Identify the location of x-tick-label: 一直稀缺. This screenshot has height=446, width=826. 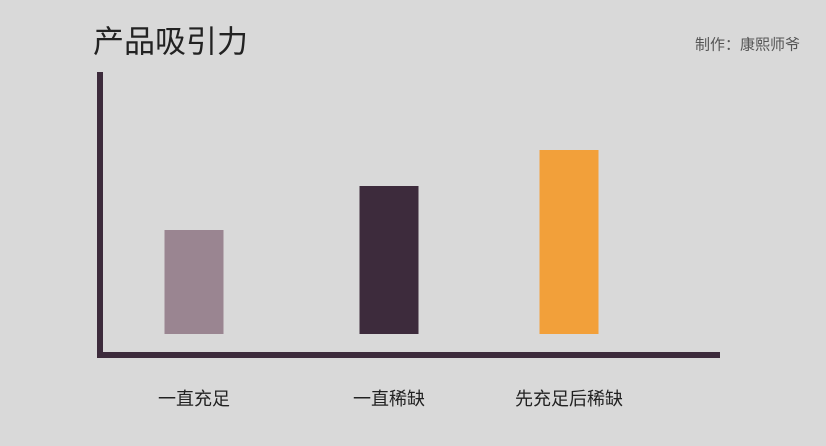
(389, 399).